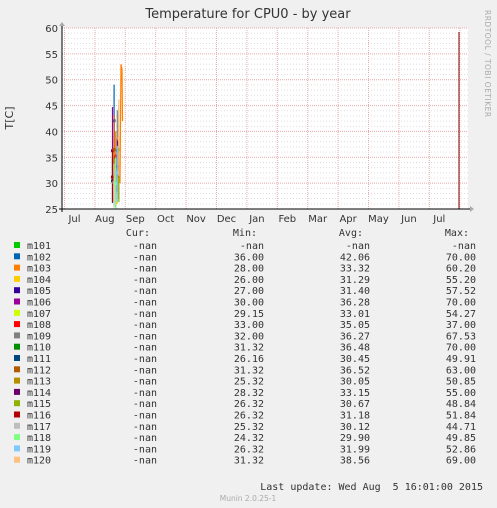 This screenshot has height=508, width=497. I want to click on legend-row: m117 -nan 25.32 30.12 44.71, so click(245, 427).